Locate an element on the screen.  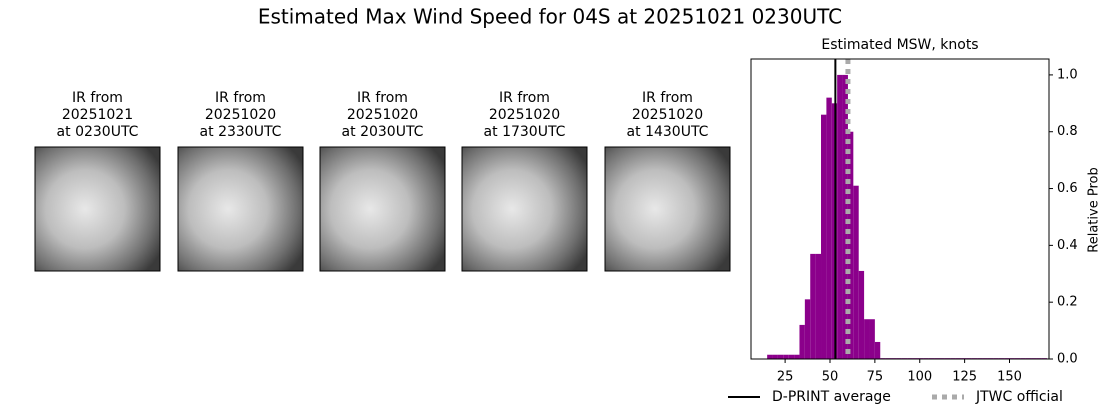
x-tick-label: 125 is located at coordinates (964, 377).